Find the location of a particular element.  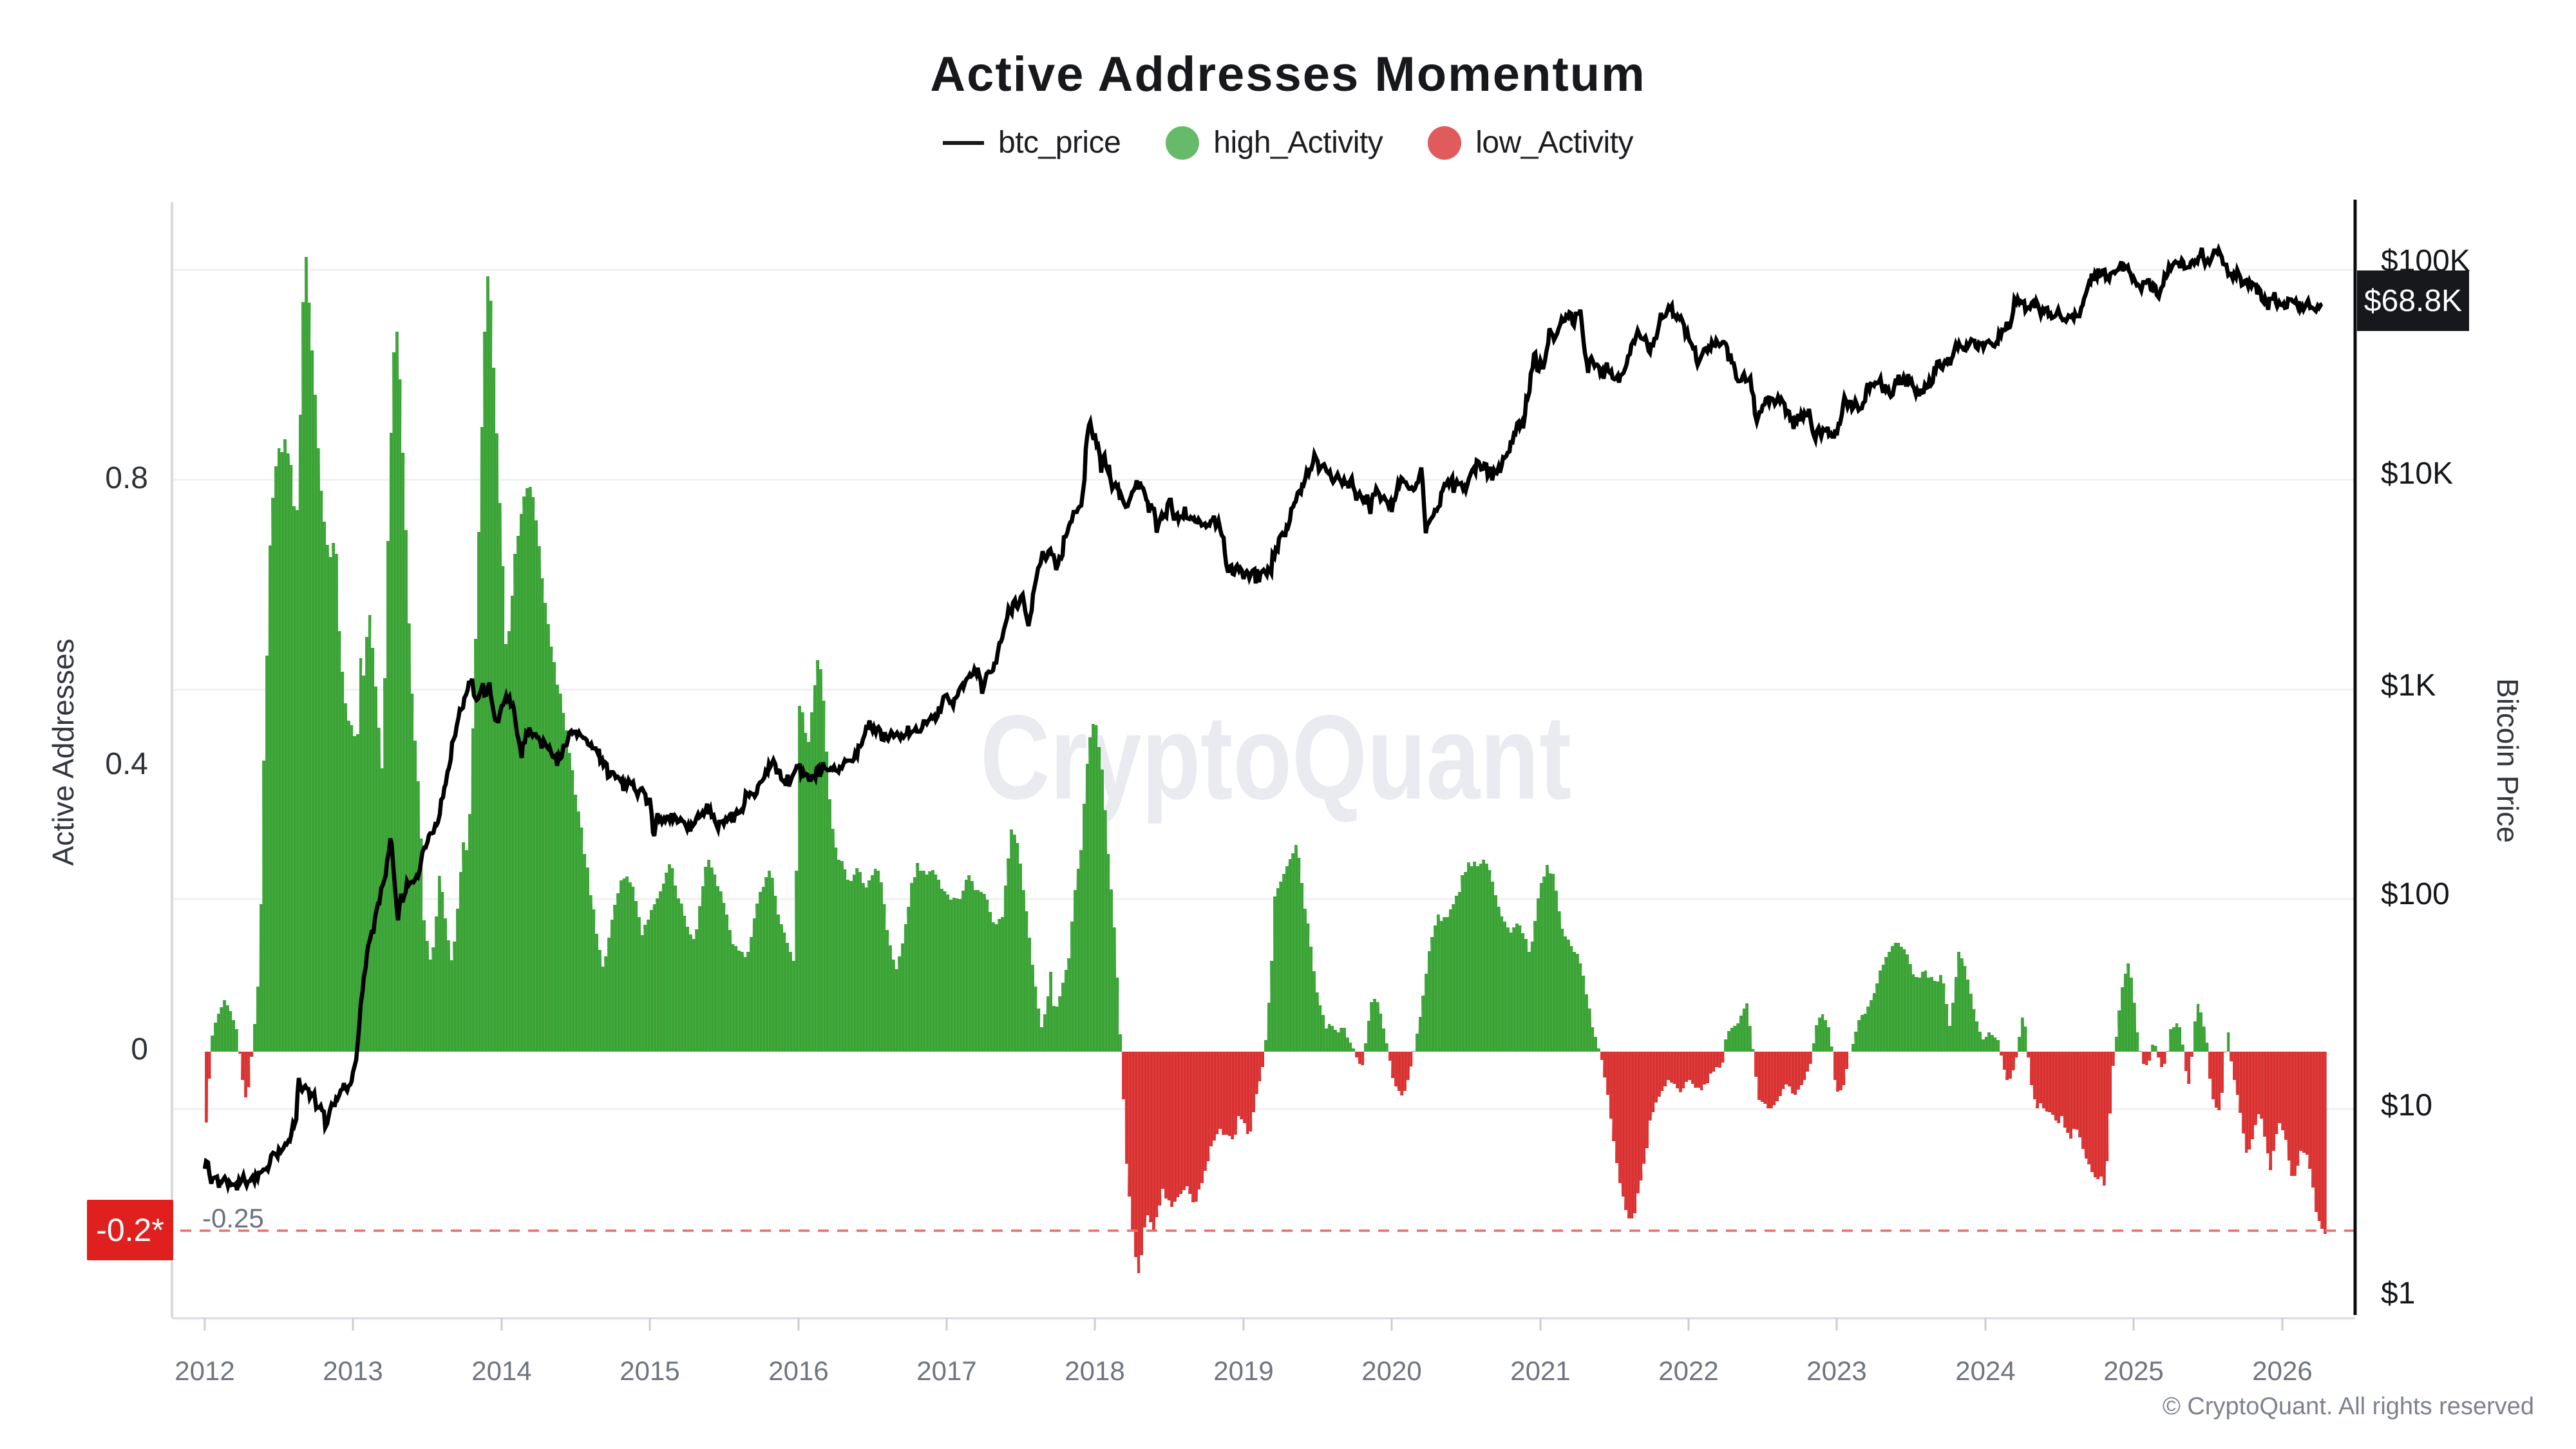

svg-text: 2016 is located at coordinates (798, 1371).